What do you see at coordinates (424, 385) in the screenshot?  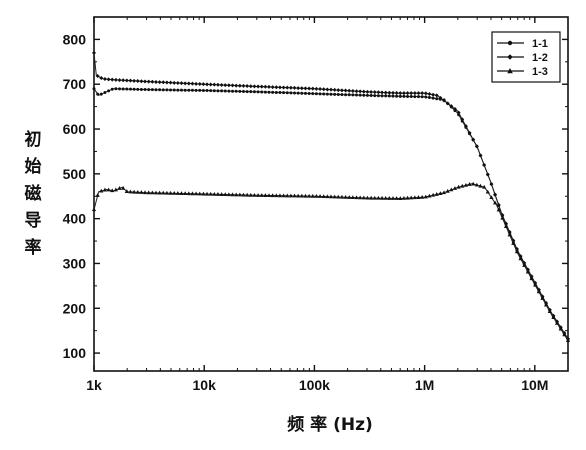 I see `x-tick-label: 1M` at bounding box center [424, 385].